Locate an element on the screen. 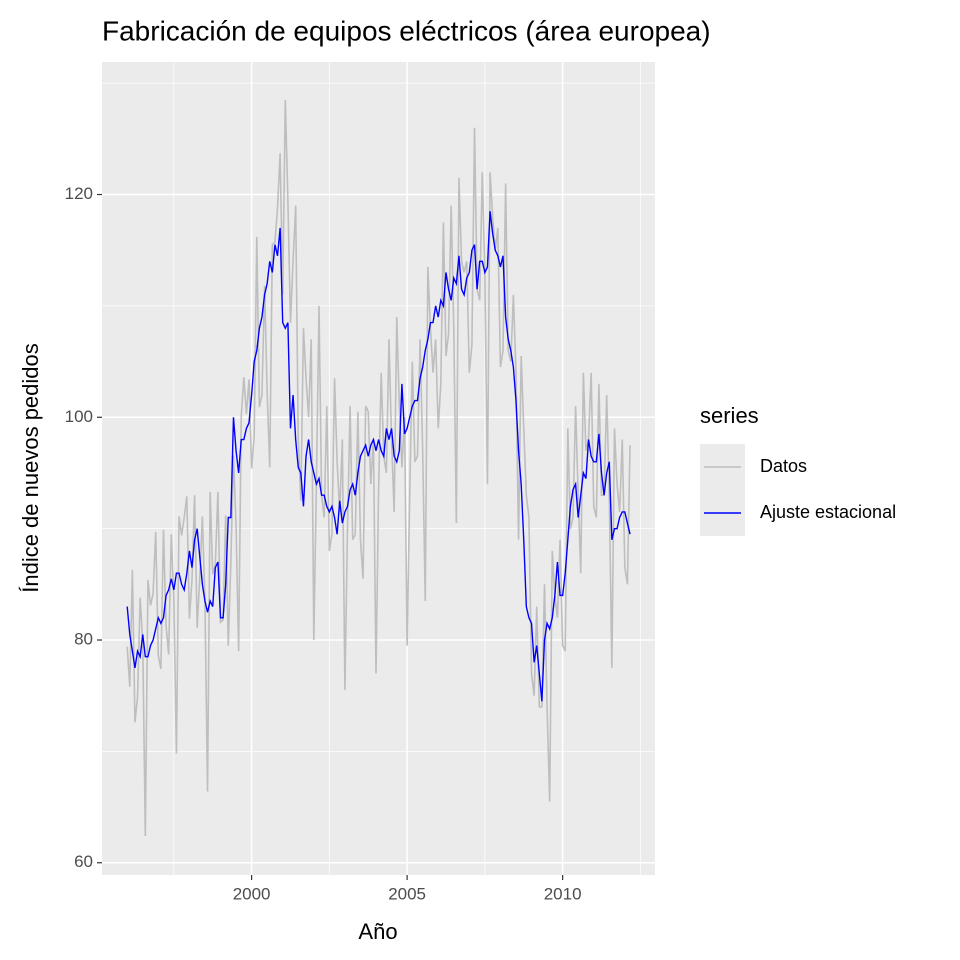 The image size is (960, 960). legend: series Datos Ajuste estacional is located at coordinates (798, 469).